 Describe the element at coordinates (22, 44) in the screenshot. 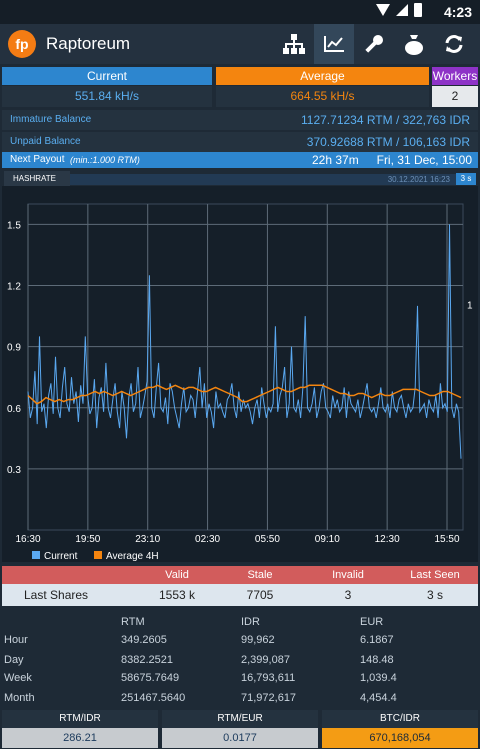

I see `app-logo: fp` at that location.